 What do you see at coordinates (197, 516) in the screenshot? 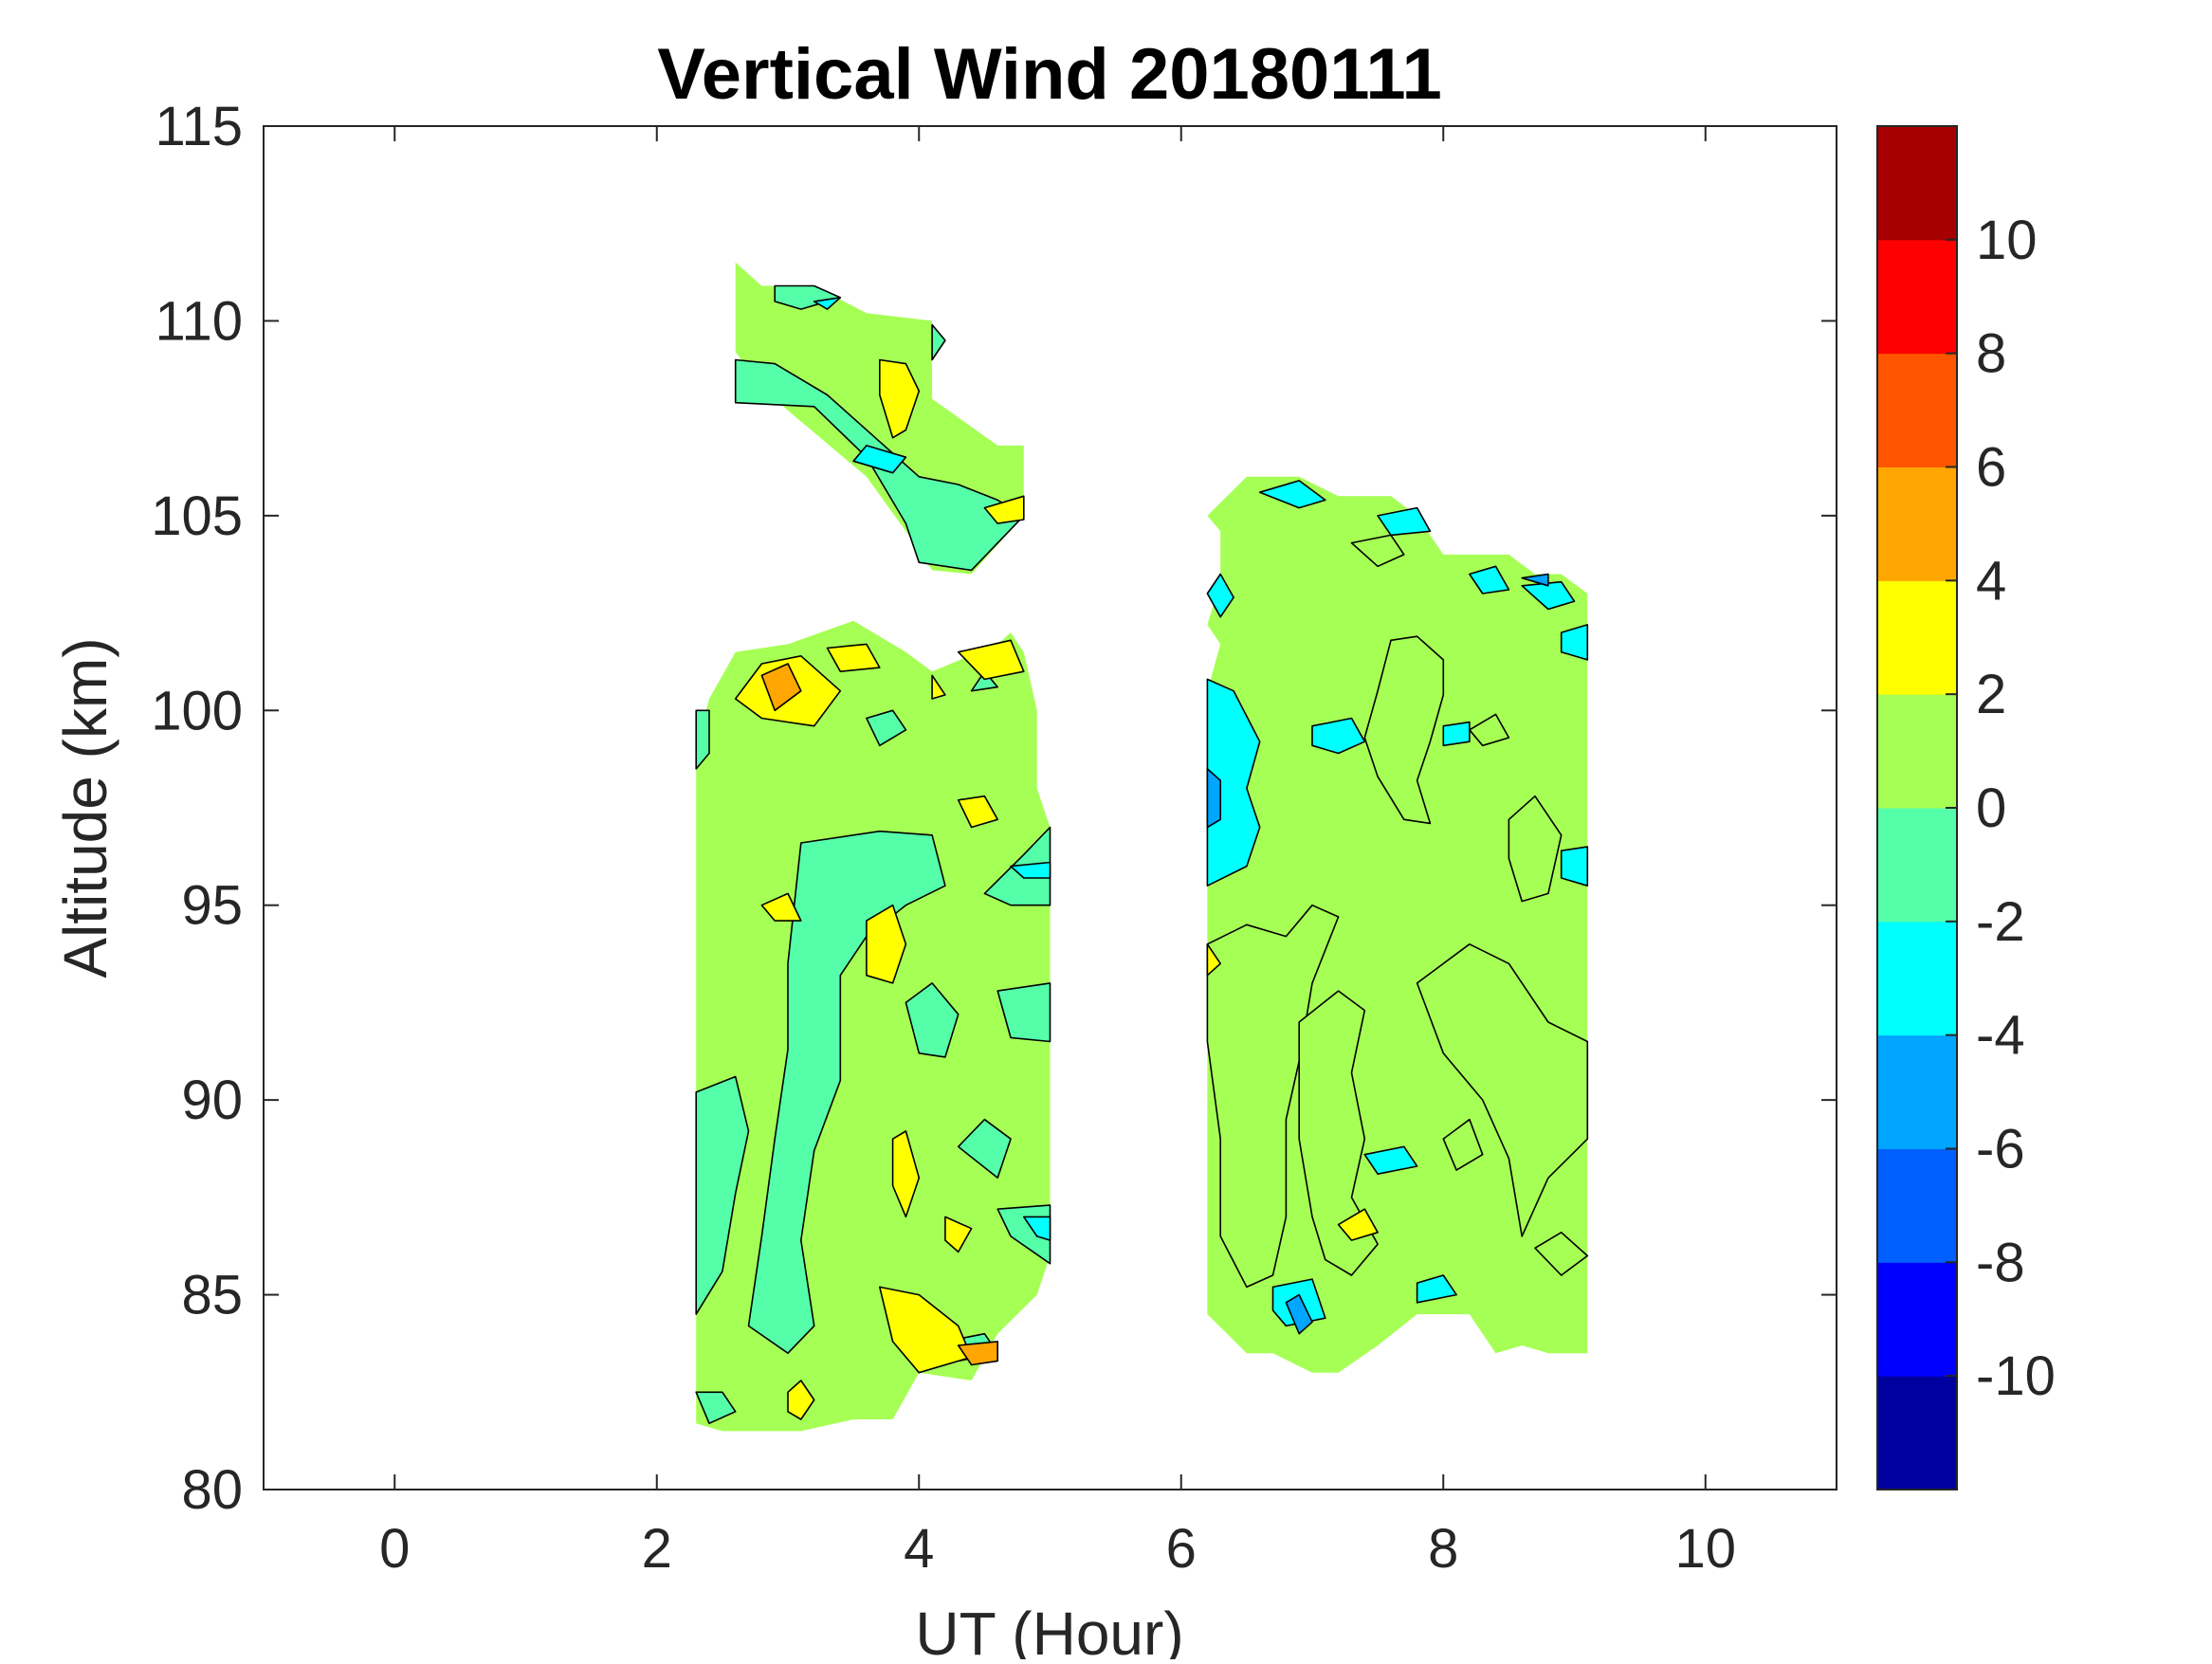
I see `y-tick-label: 105` at bounding box center [197, 516].